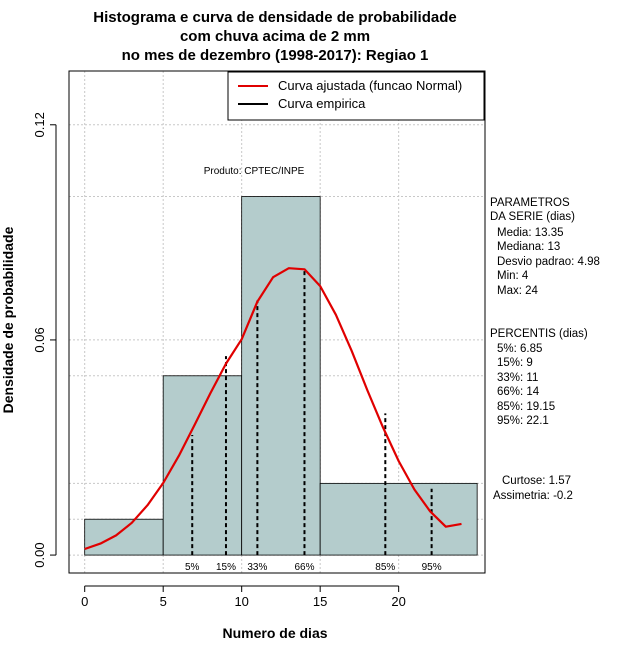 This screenshot has height=660, width=640. Describe the element at coordinates (39, 554) in the screenshot. I see `y-tick-label: 0.00` at that location.